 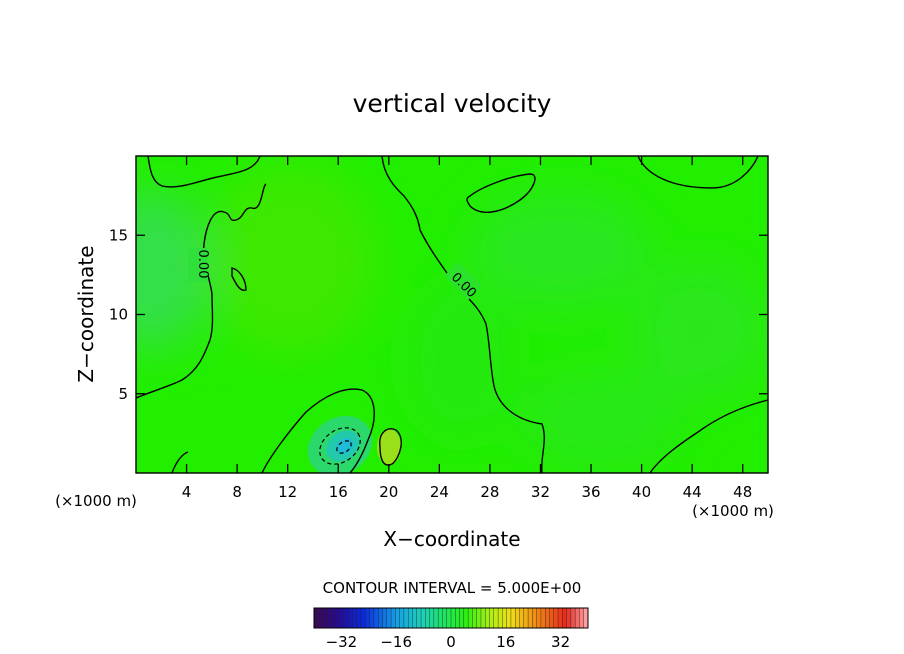 What do you see at coordinates (389, 447) in the screenshot?
I see `updraft-core` at bounding box center [389, 447].